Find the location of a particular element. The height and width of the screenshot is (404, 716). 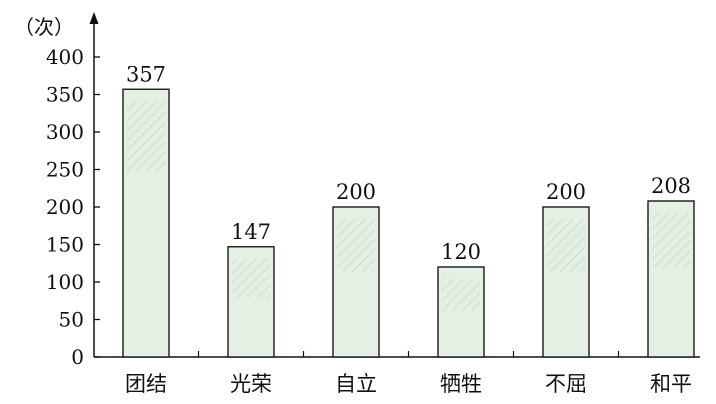

x-category-label: 牺牲 is located at coordinates (461, 384).